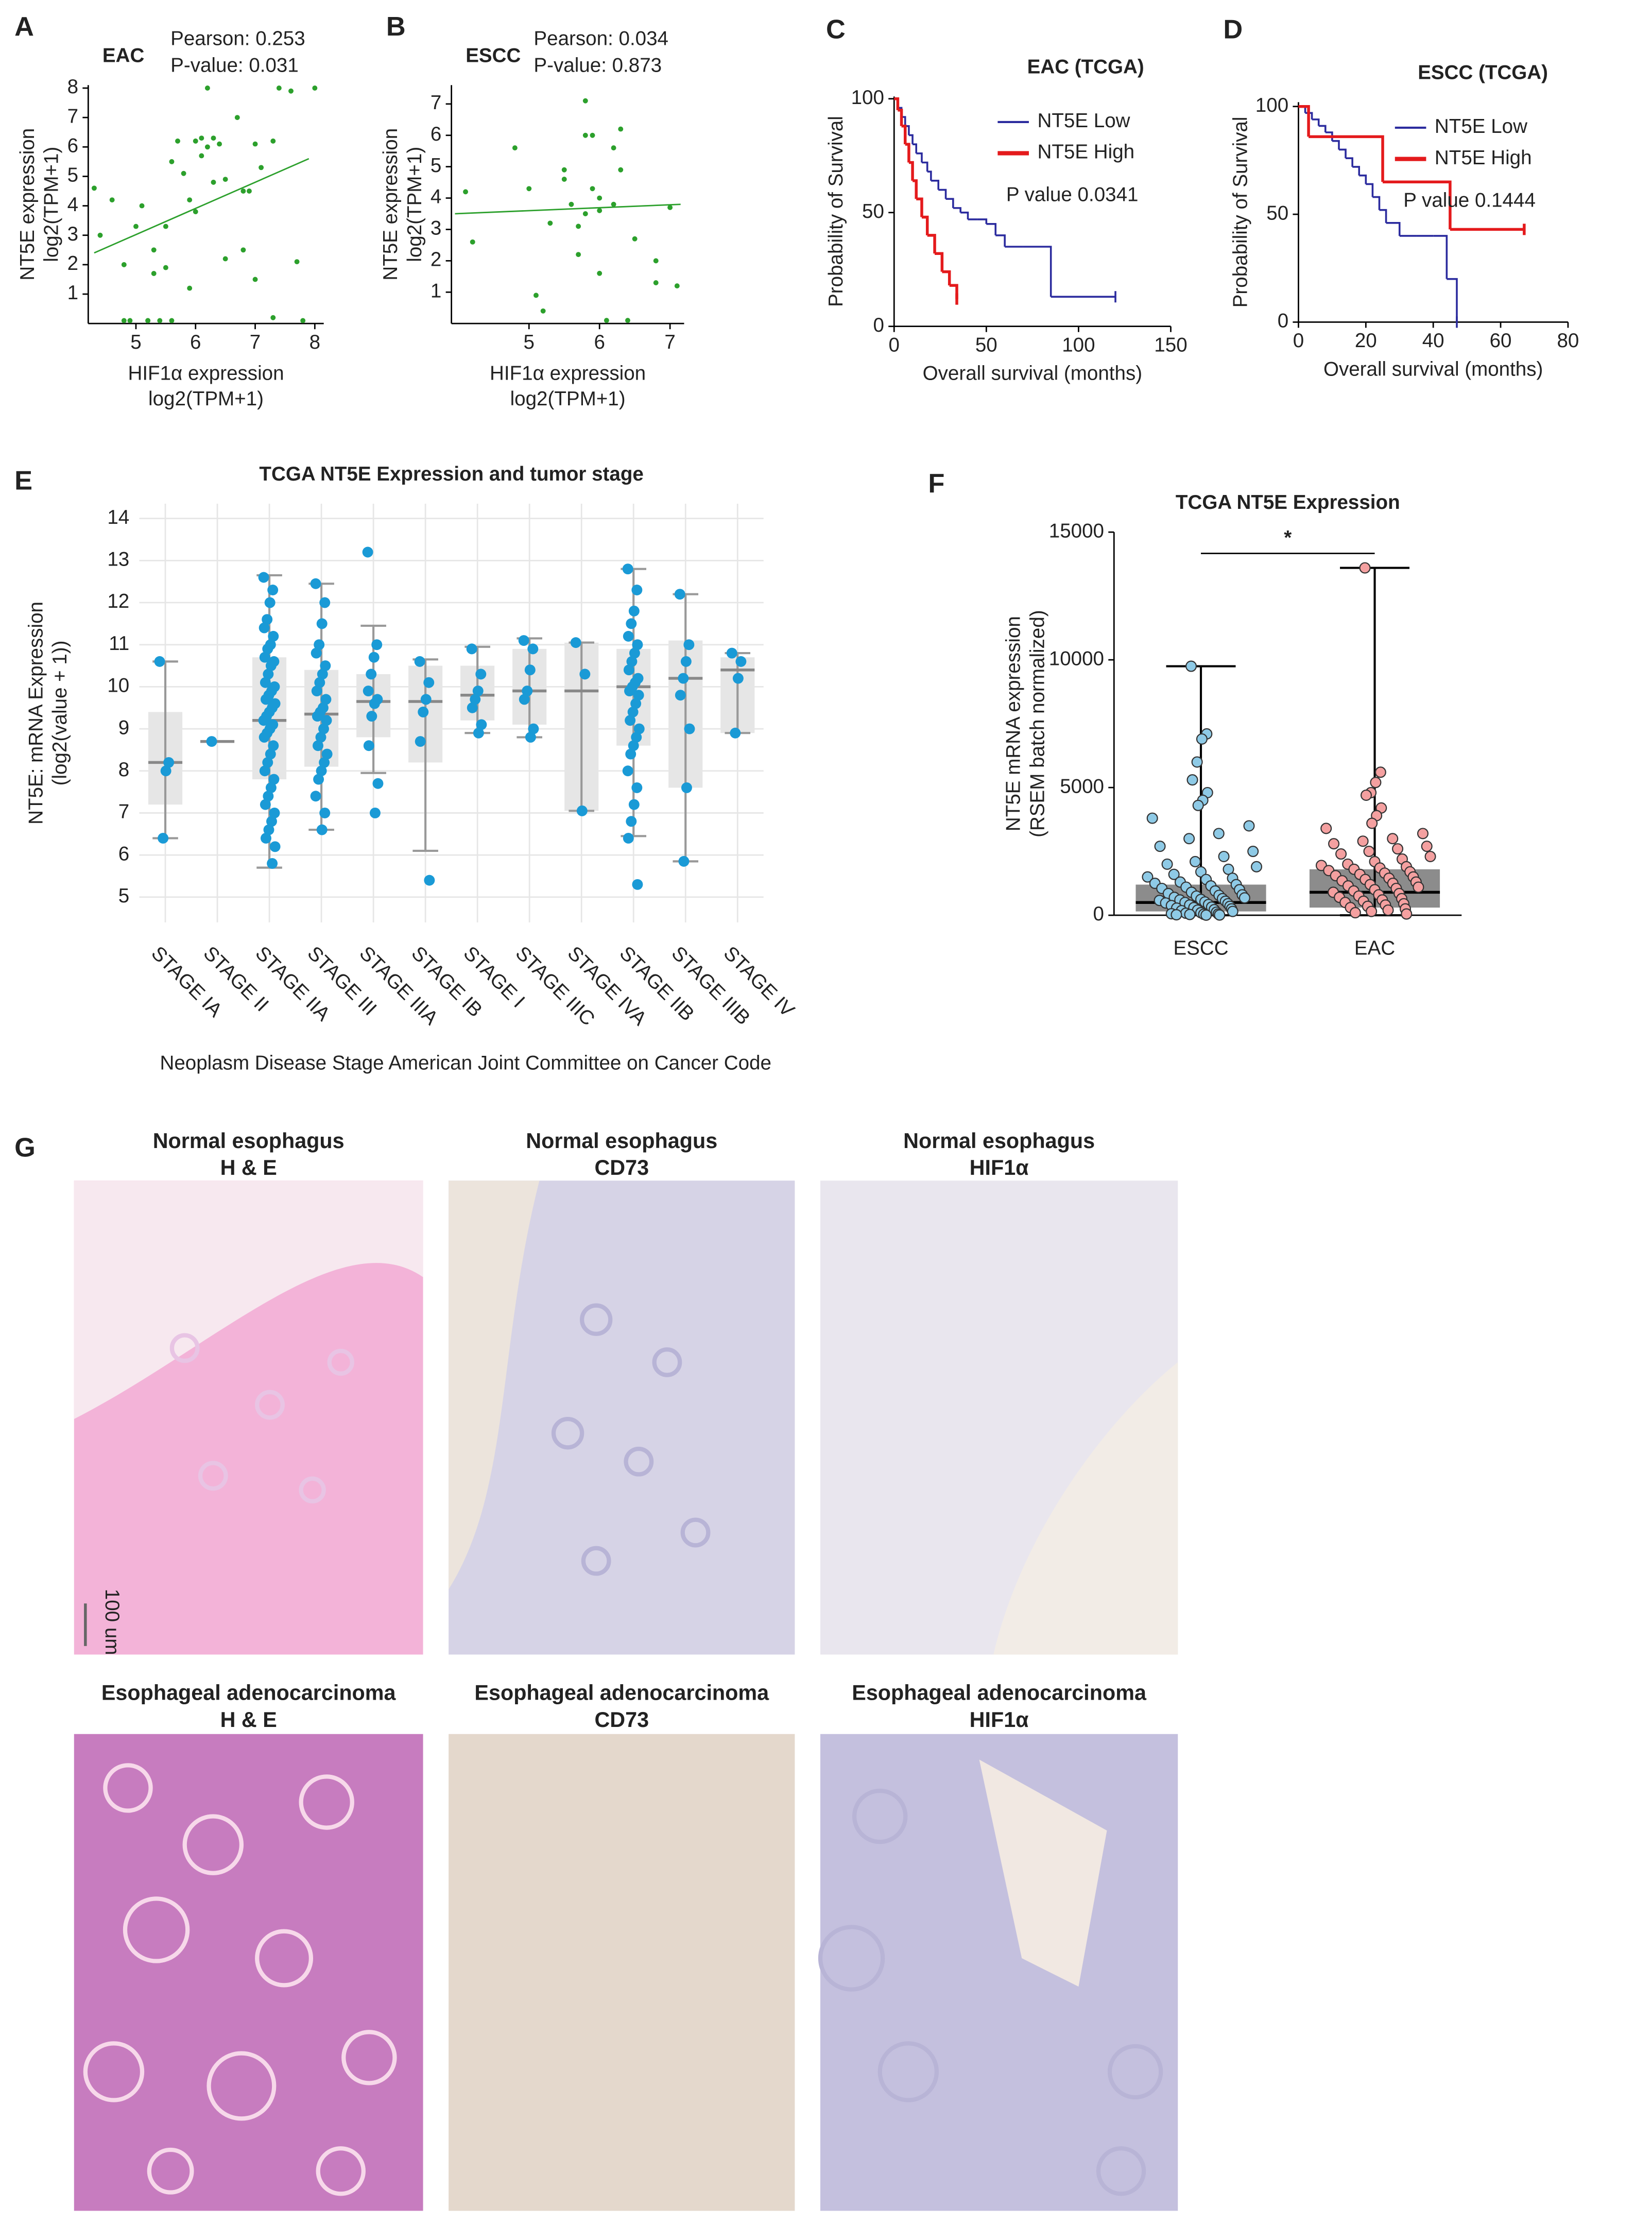 The image size is (1652, 2225). What do you see at coordinates (836, 29) in the screenshot?
I see `panel-label: C` at bounding box center [836, 29].